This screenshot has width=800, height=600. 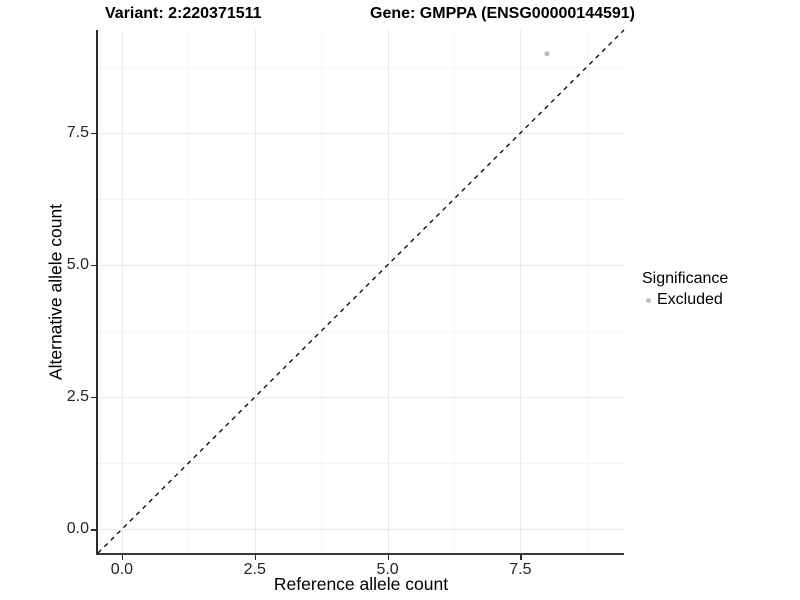 I want to click on x-axis-title: Reference allele count, so click(x=361, y=584).